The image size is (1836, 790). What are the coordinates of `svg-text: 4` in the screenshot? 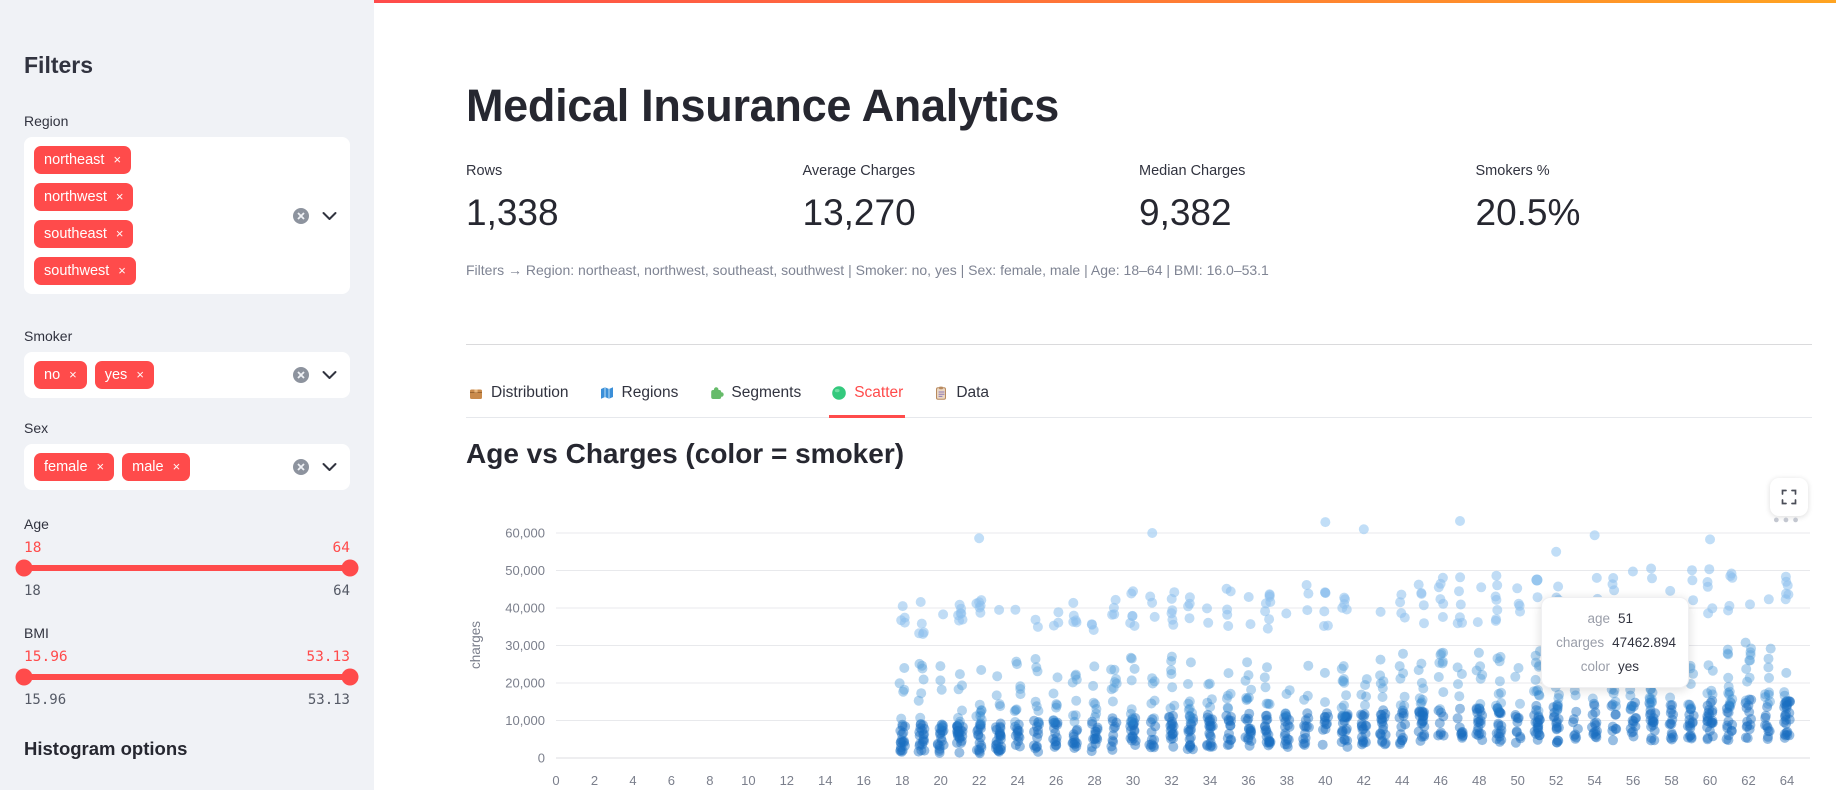 It's located at (632, 780).